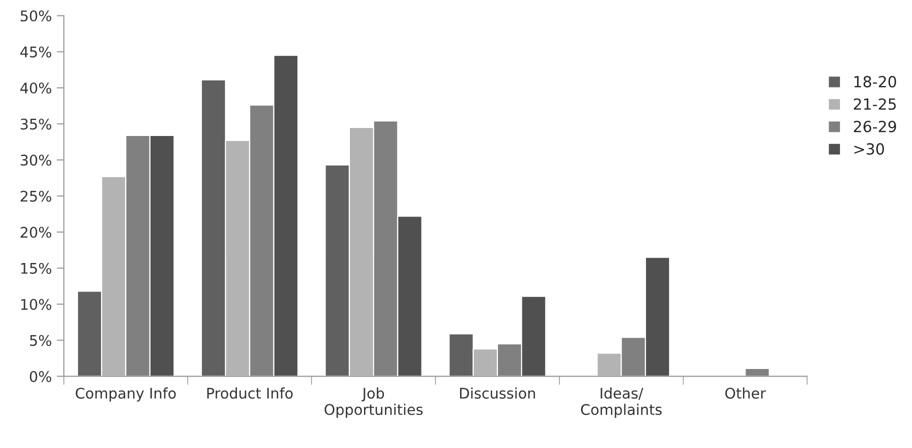 This screenshot has height=448, width=912. I want to click on x-tick-label: Job Opportunities, so click(373, 402).